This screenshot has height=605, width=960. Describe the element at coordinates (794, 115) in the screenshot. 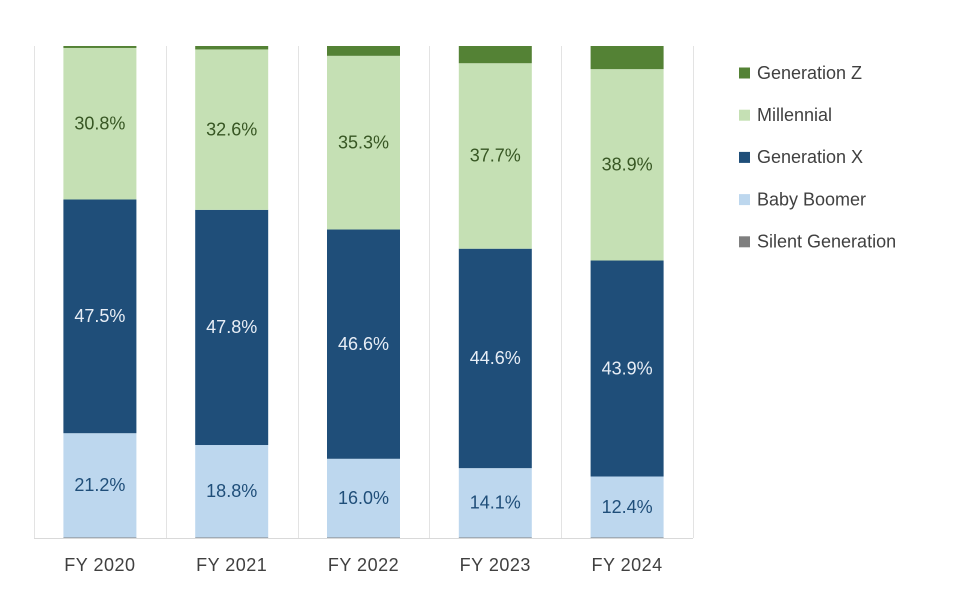

I see `legend-label-millennial: Millennial` at that location.